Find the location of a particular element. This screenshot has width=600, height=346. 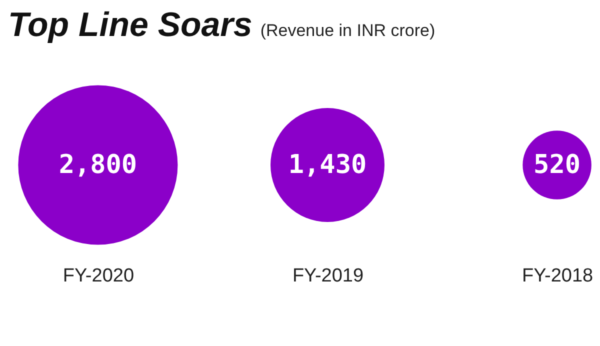

category-label: FY-2018 is located at coordinates (558, 276).